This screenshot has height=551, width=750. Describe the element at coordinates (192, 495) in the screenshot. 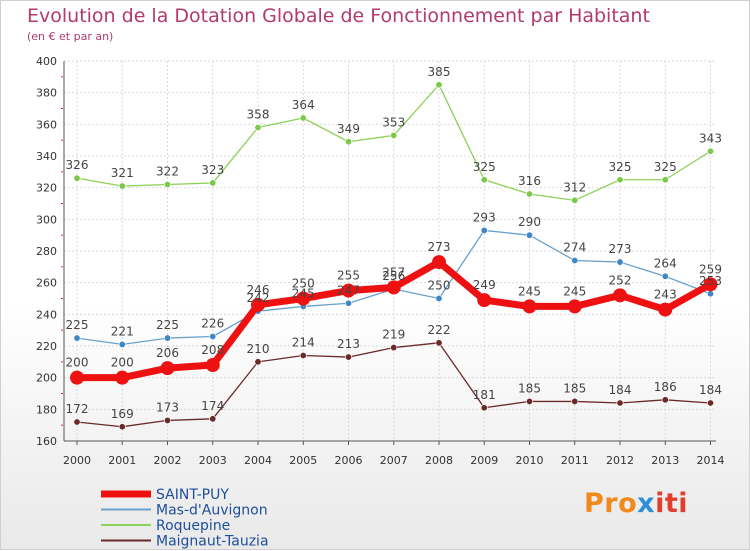

I see `legend-label: SAINT-PUY` at that location.